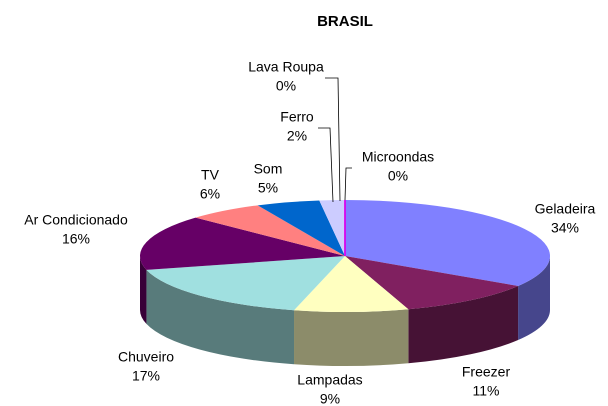  Describe the element at coordinates (76, 239) in the screenshot. I see `value-label: 16%` at that location.